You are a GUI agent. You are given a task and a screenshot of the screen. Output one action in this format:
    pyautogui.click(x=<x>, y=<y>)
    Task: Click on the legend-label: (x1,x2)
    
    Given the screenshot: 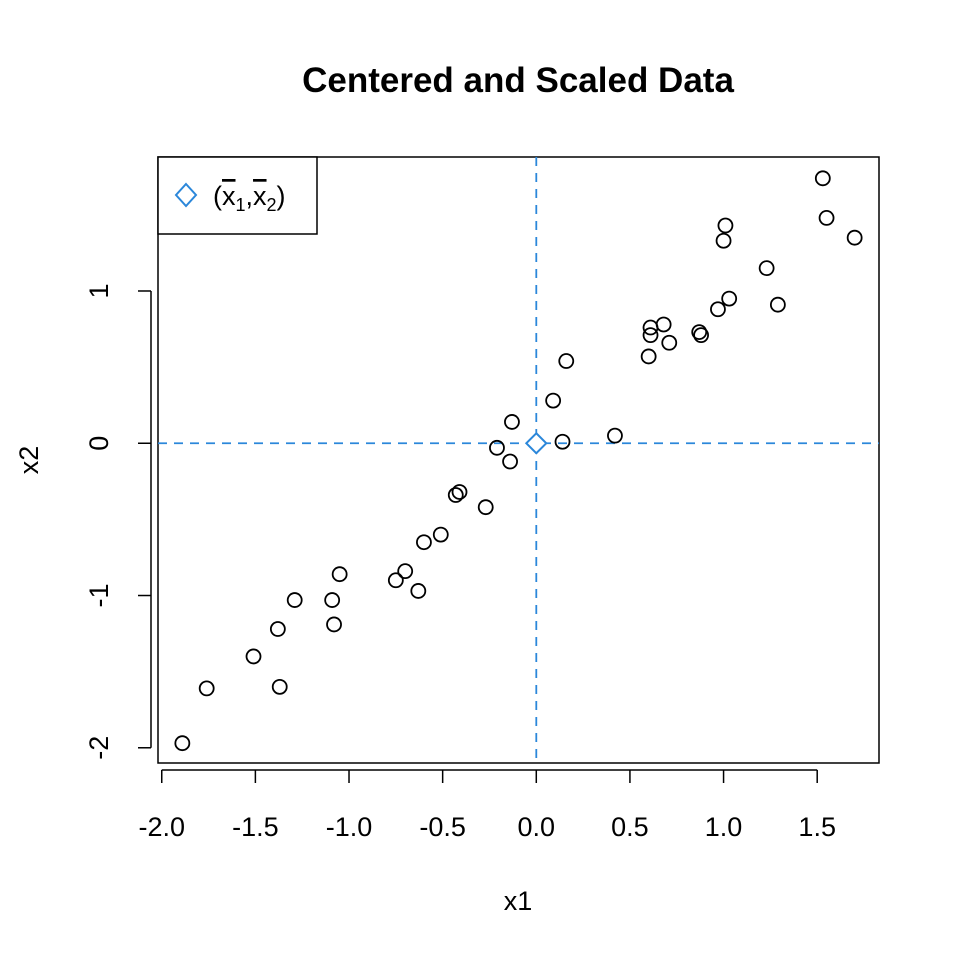 What is the action you would take?
    pyautogui.click(x=249, y=198)
    